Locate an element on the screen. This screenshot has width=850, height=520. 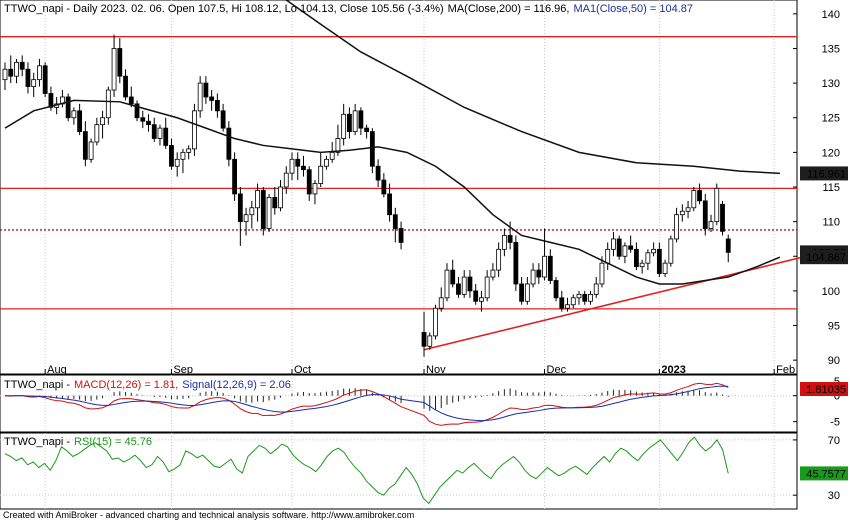
macd-line is located at coordinates (366, 404).